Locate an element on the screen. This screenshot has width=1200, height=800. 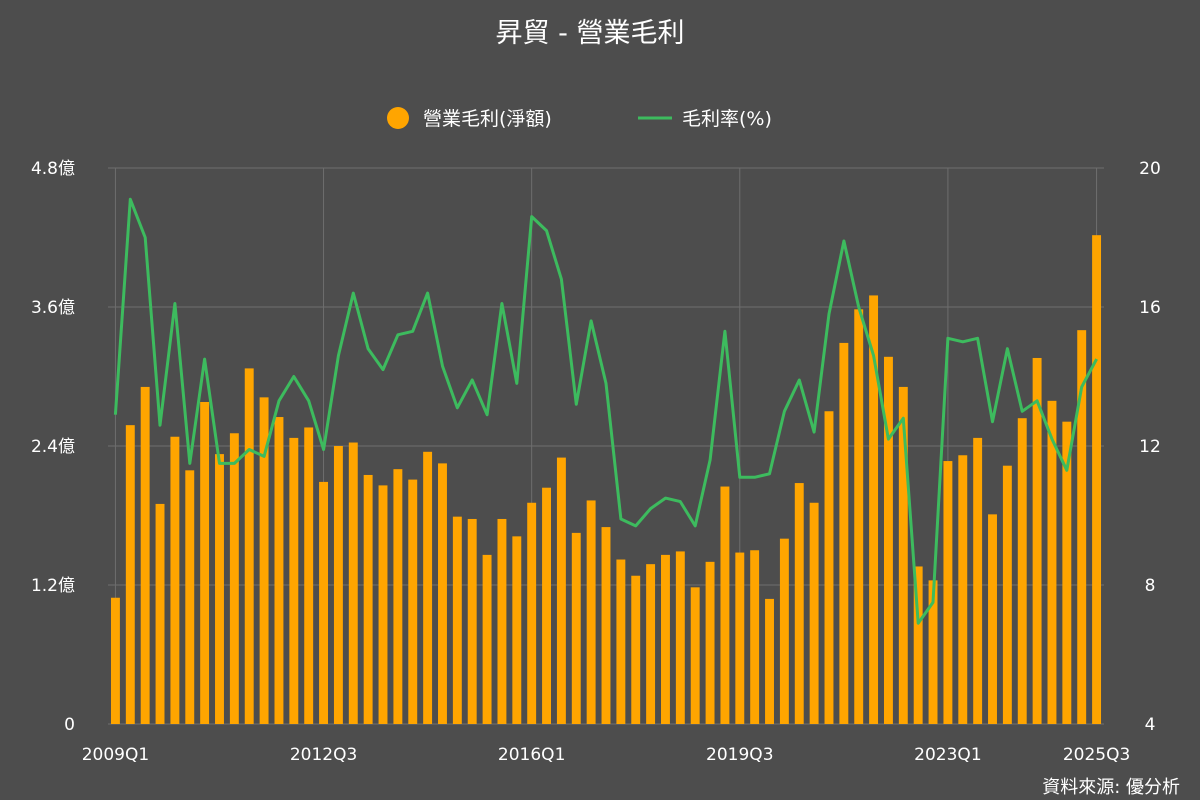
bar-2014Q4 is located at coordinates (457, 620).